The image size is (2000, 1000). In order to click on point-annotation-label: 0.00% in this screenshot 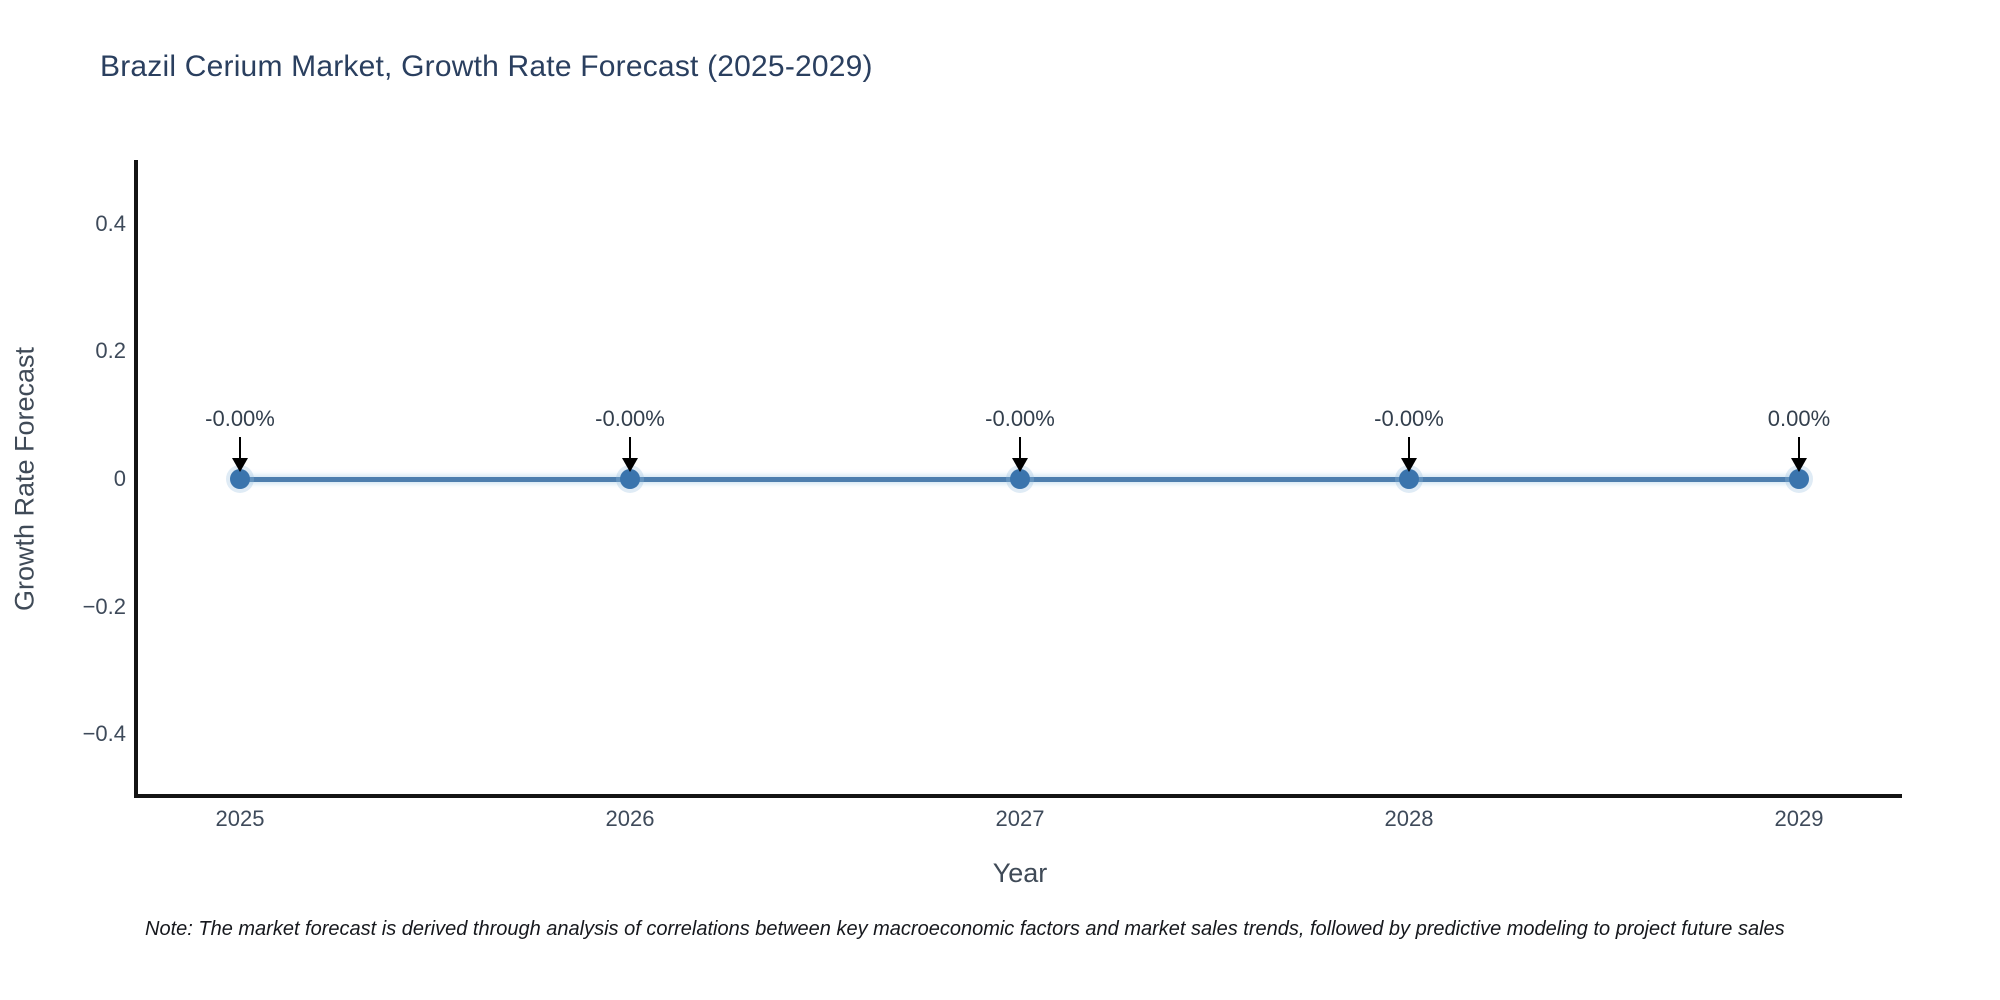, I will do `click(1799, 418)`.